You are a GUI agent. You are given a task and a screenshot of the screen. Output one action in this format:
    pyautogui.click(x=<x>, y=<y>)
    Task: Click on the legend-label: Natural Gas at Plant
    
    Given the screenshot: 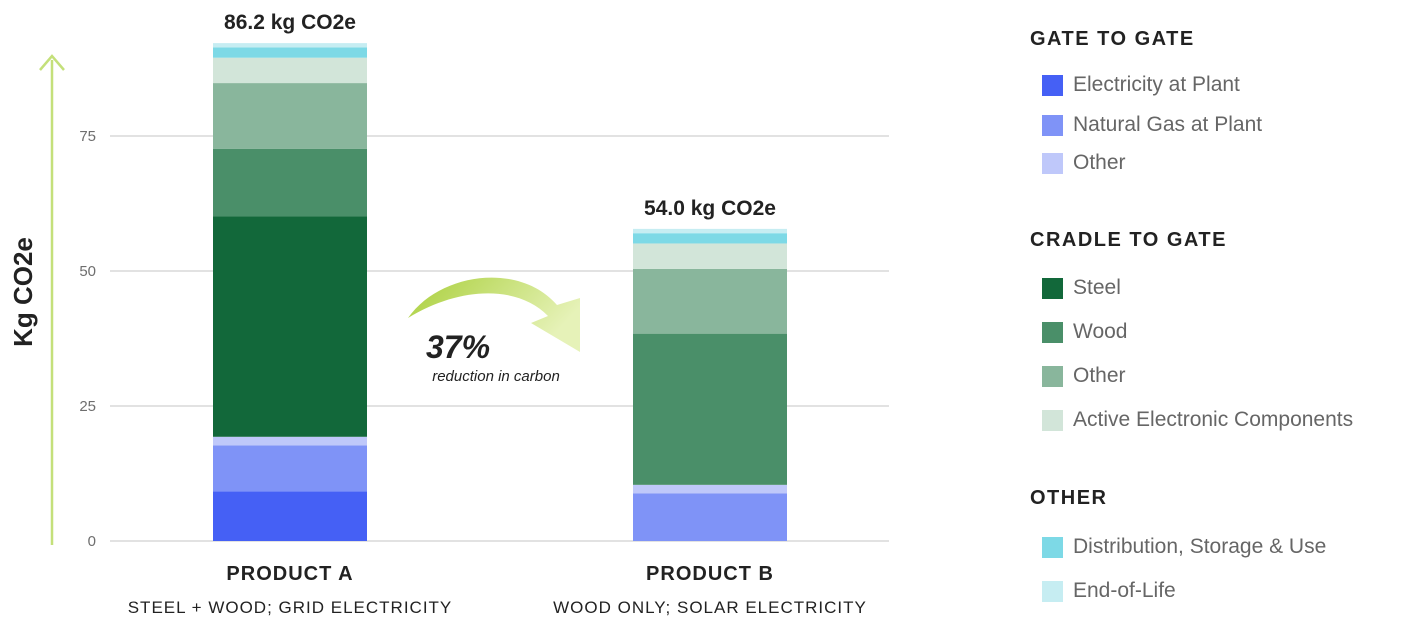 What is the action you would take?
    pyautogui.click(x=1168, y=124)
    